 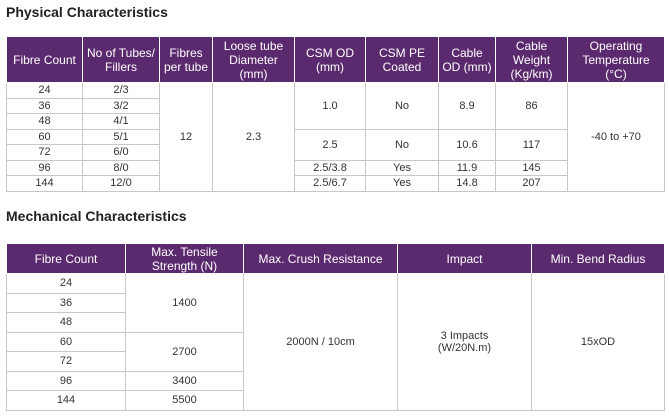 I want to click on csm-od-cell: 2.5, so click(x=330, y=144).